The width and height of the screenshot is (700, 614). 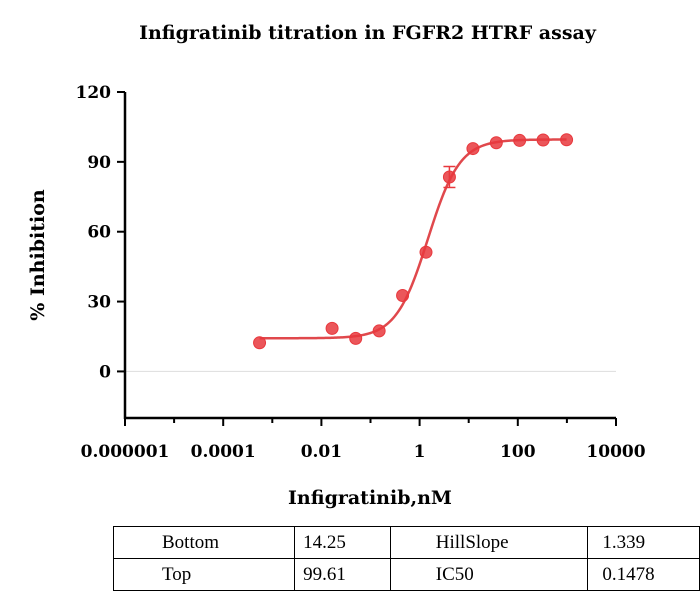 I want to click on y-tick-label: 60, so click(x=99, y=233).